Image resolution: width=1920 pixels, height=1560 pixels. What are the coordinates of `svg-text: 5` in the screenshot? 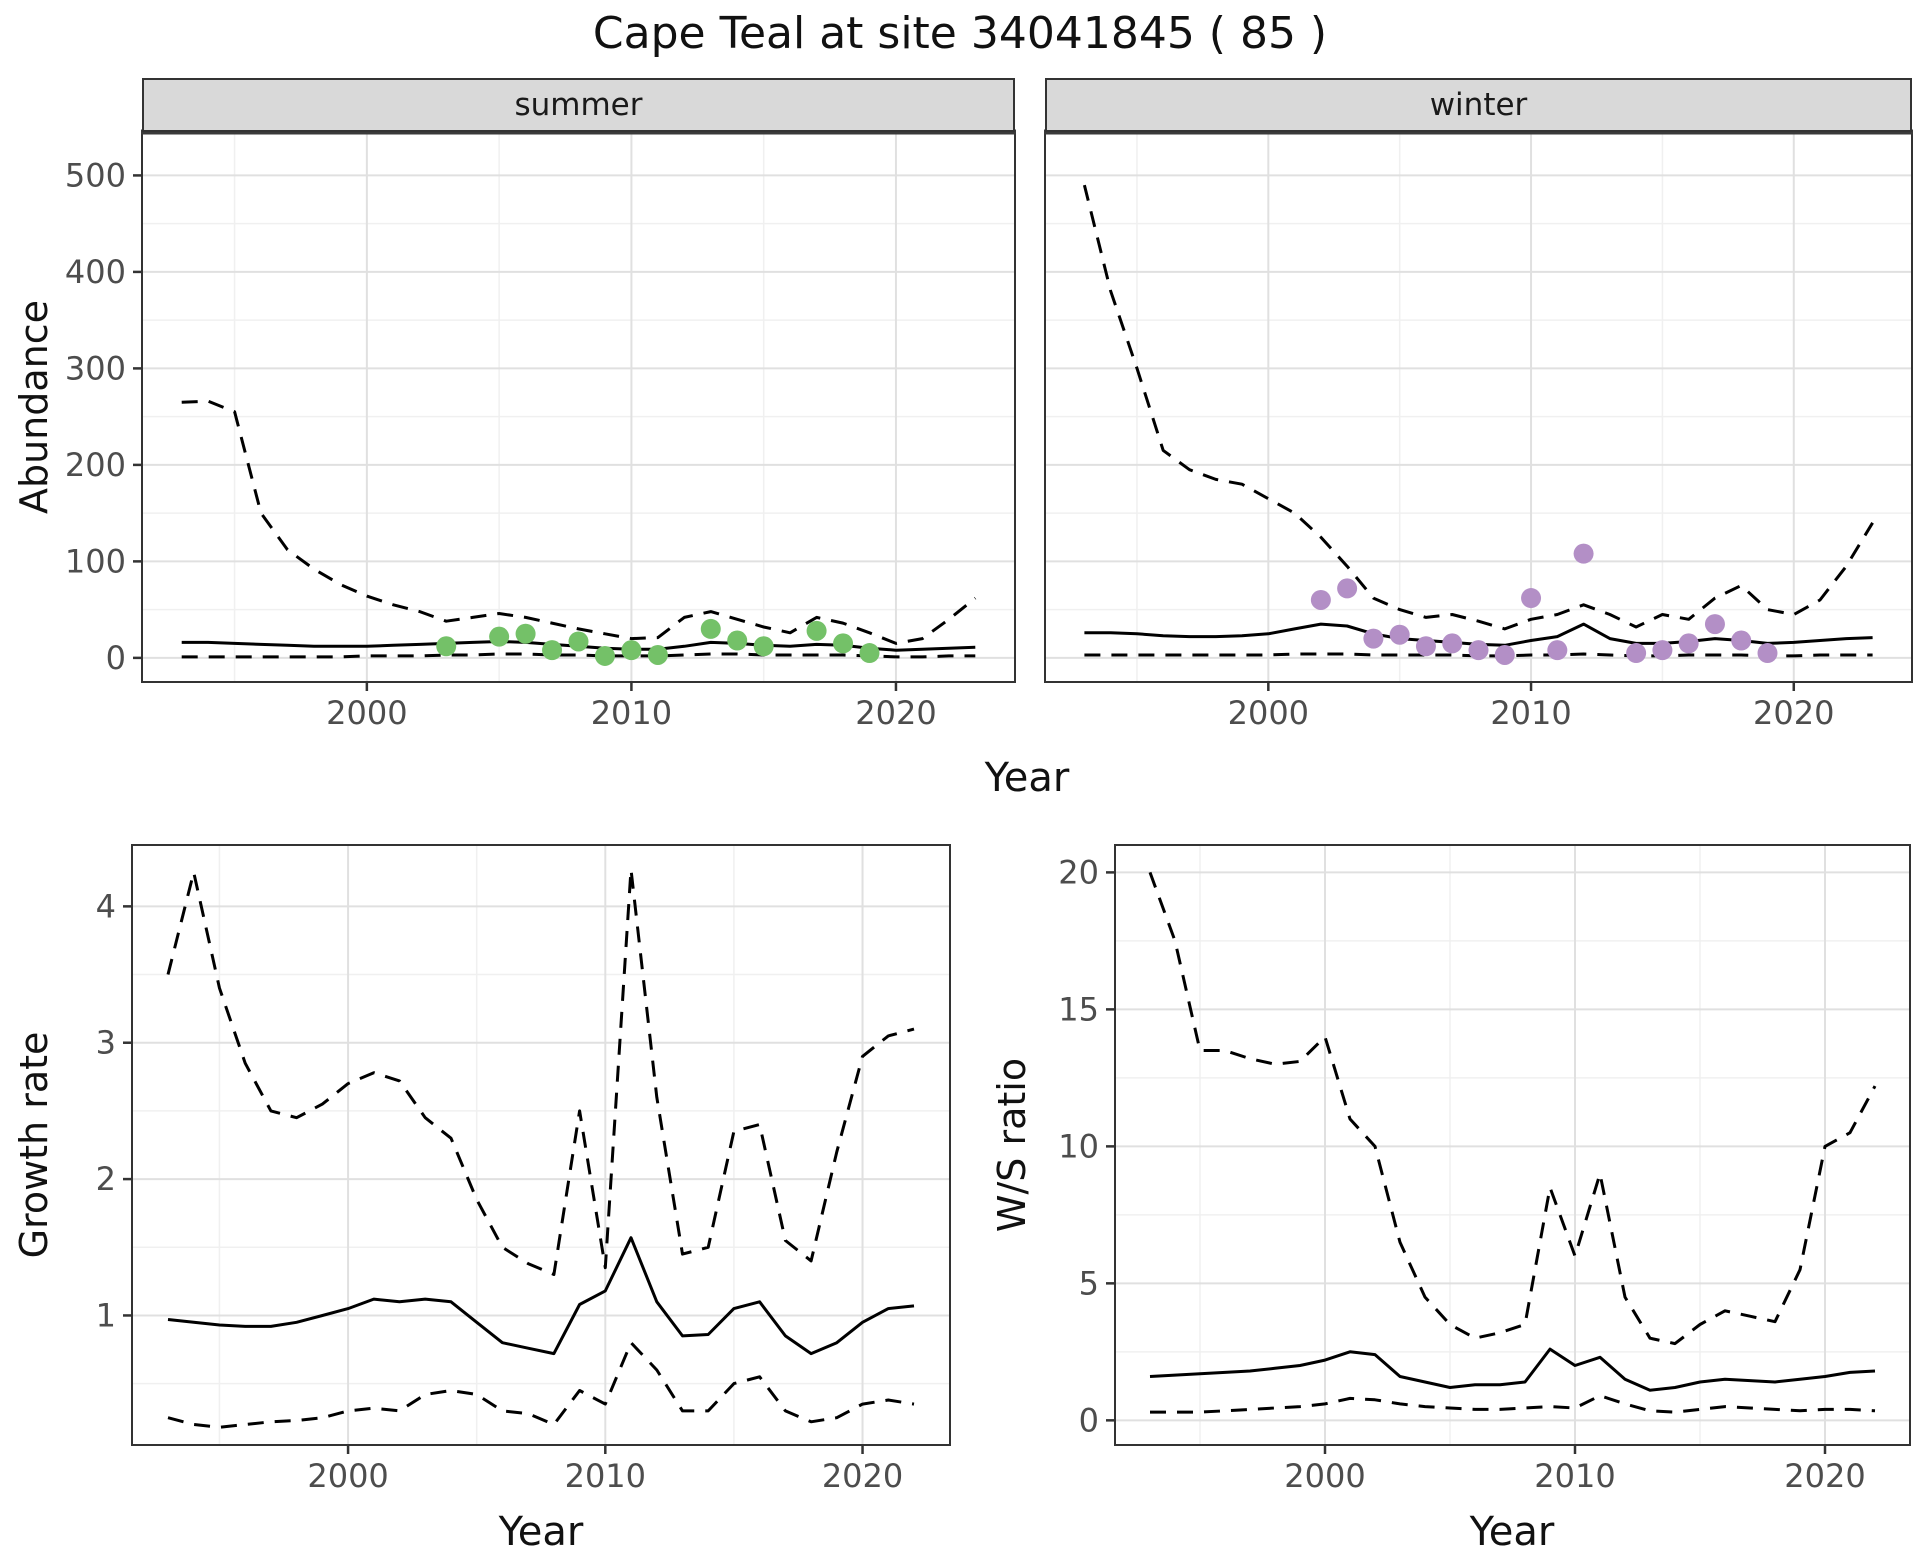 It's located at (1089, 1283).